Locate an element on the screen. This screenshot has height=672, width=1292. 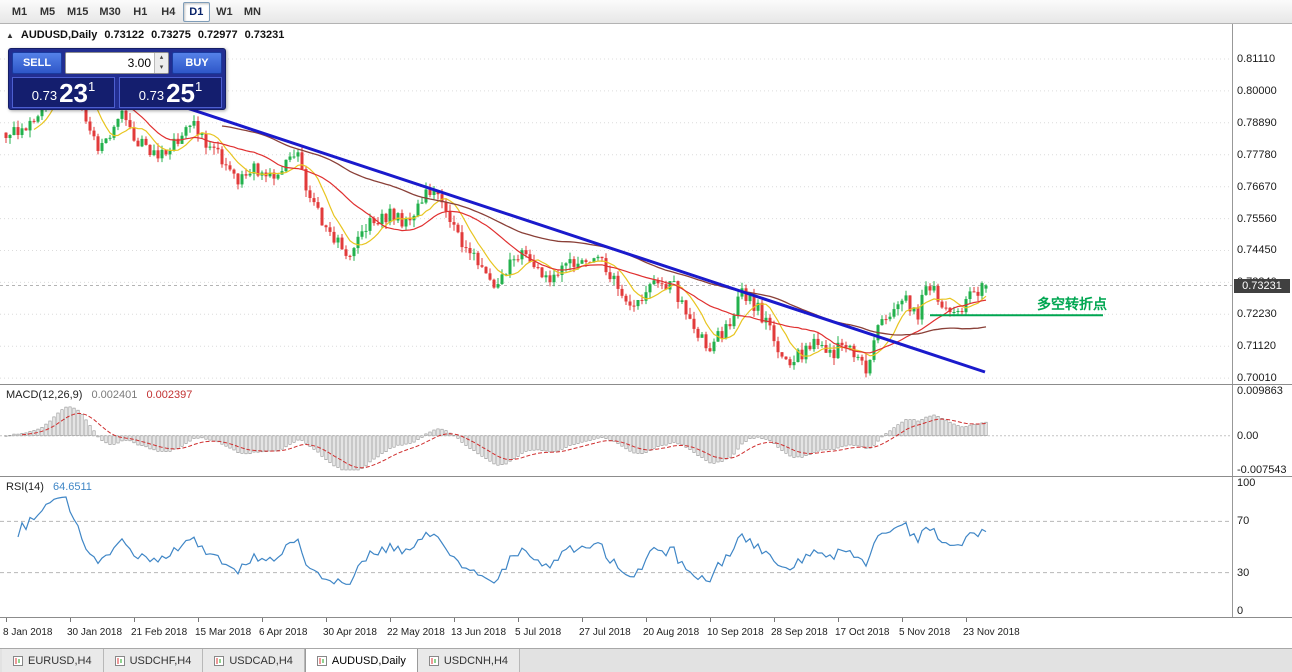
price-axis-label: 0.76670 is located at coordinates (1257, 186).